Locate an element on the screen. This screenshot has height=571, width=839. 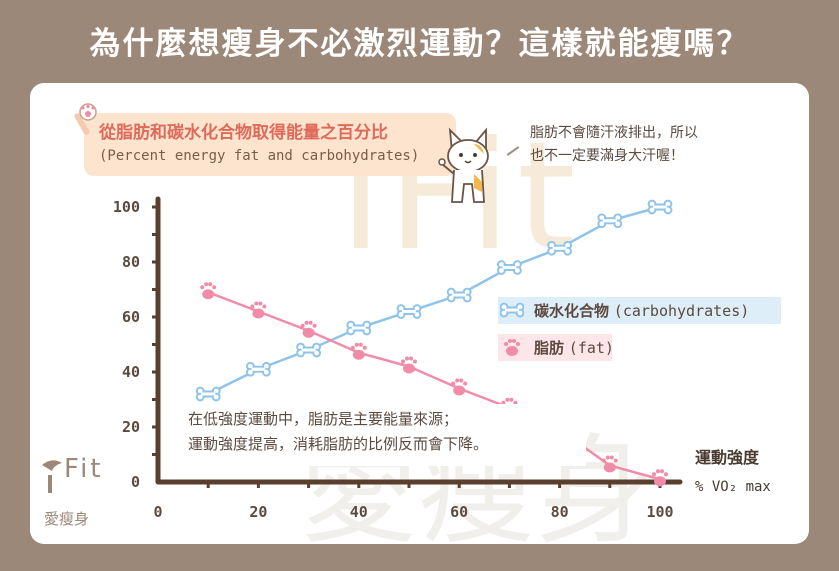
x-tick-label: 0 is located at coordinates (157, 512).